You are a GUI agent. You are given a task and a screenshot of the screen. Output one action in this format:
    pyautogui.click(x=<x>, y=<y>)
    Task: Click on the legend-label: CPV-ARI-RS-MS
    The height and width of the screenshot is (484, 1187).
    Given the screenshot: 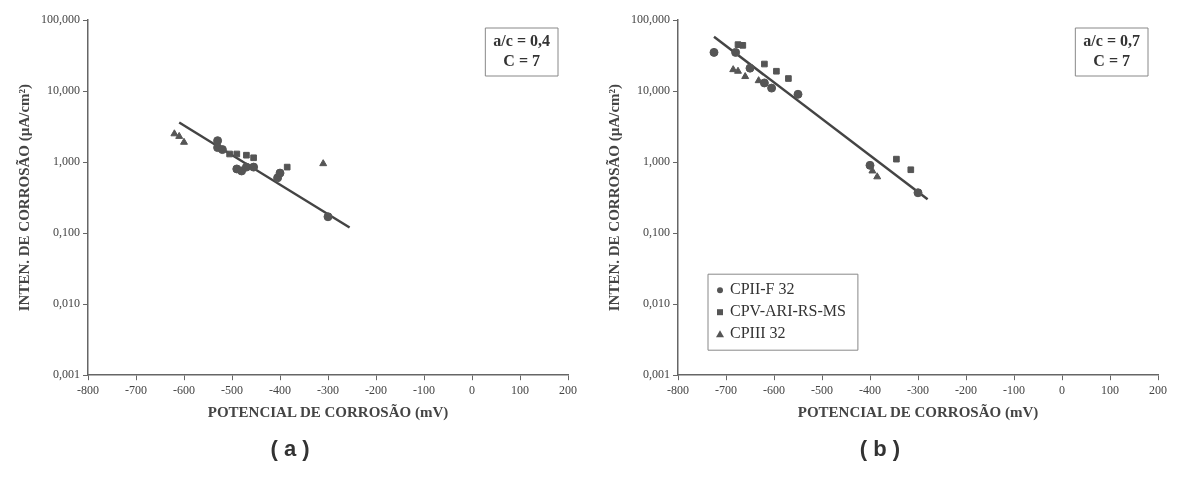 What is the action you would take?
    pyautogui.click(x=788, y=311)
    